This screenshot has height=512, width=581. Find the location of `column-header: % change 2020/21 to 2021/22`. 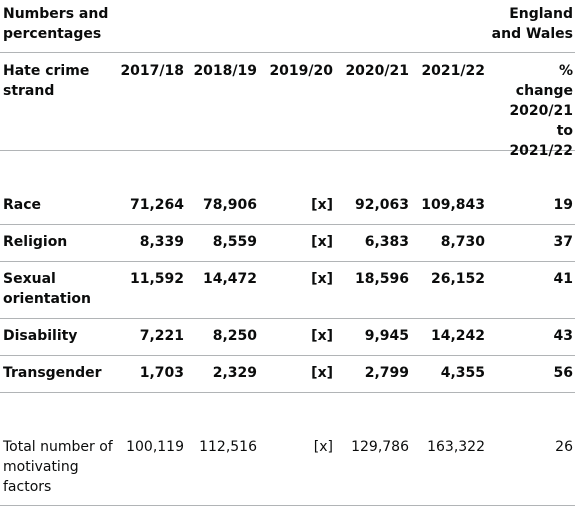

column-header: % change 2020/21 to 2021/22 is located at coordinates (541, 111).